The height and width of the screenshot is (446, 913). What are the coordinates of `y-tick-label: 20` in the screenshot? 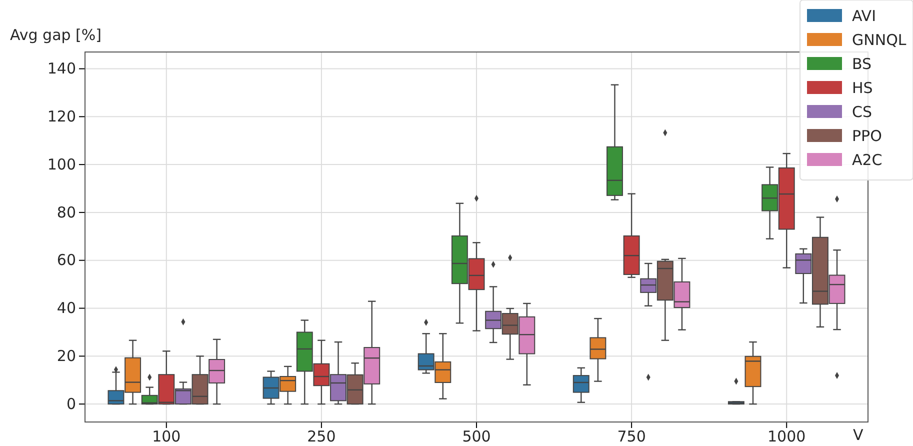 It's located at (66, 355).